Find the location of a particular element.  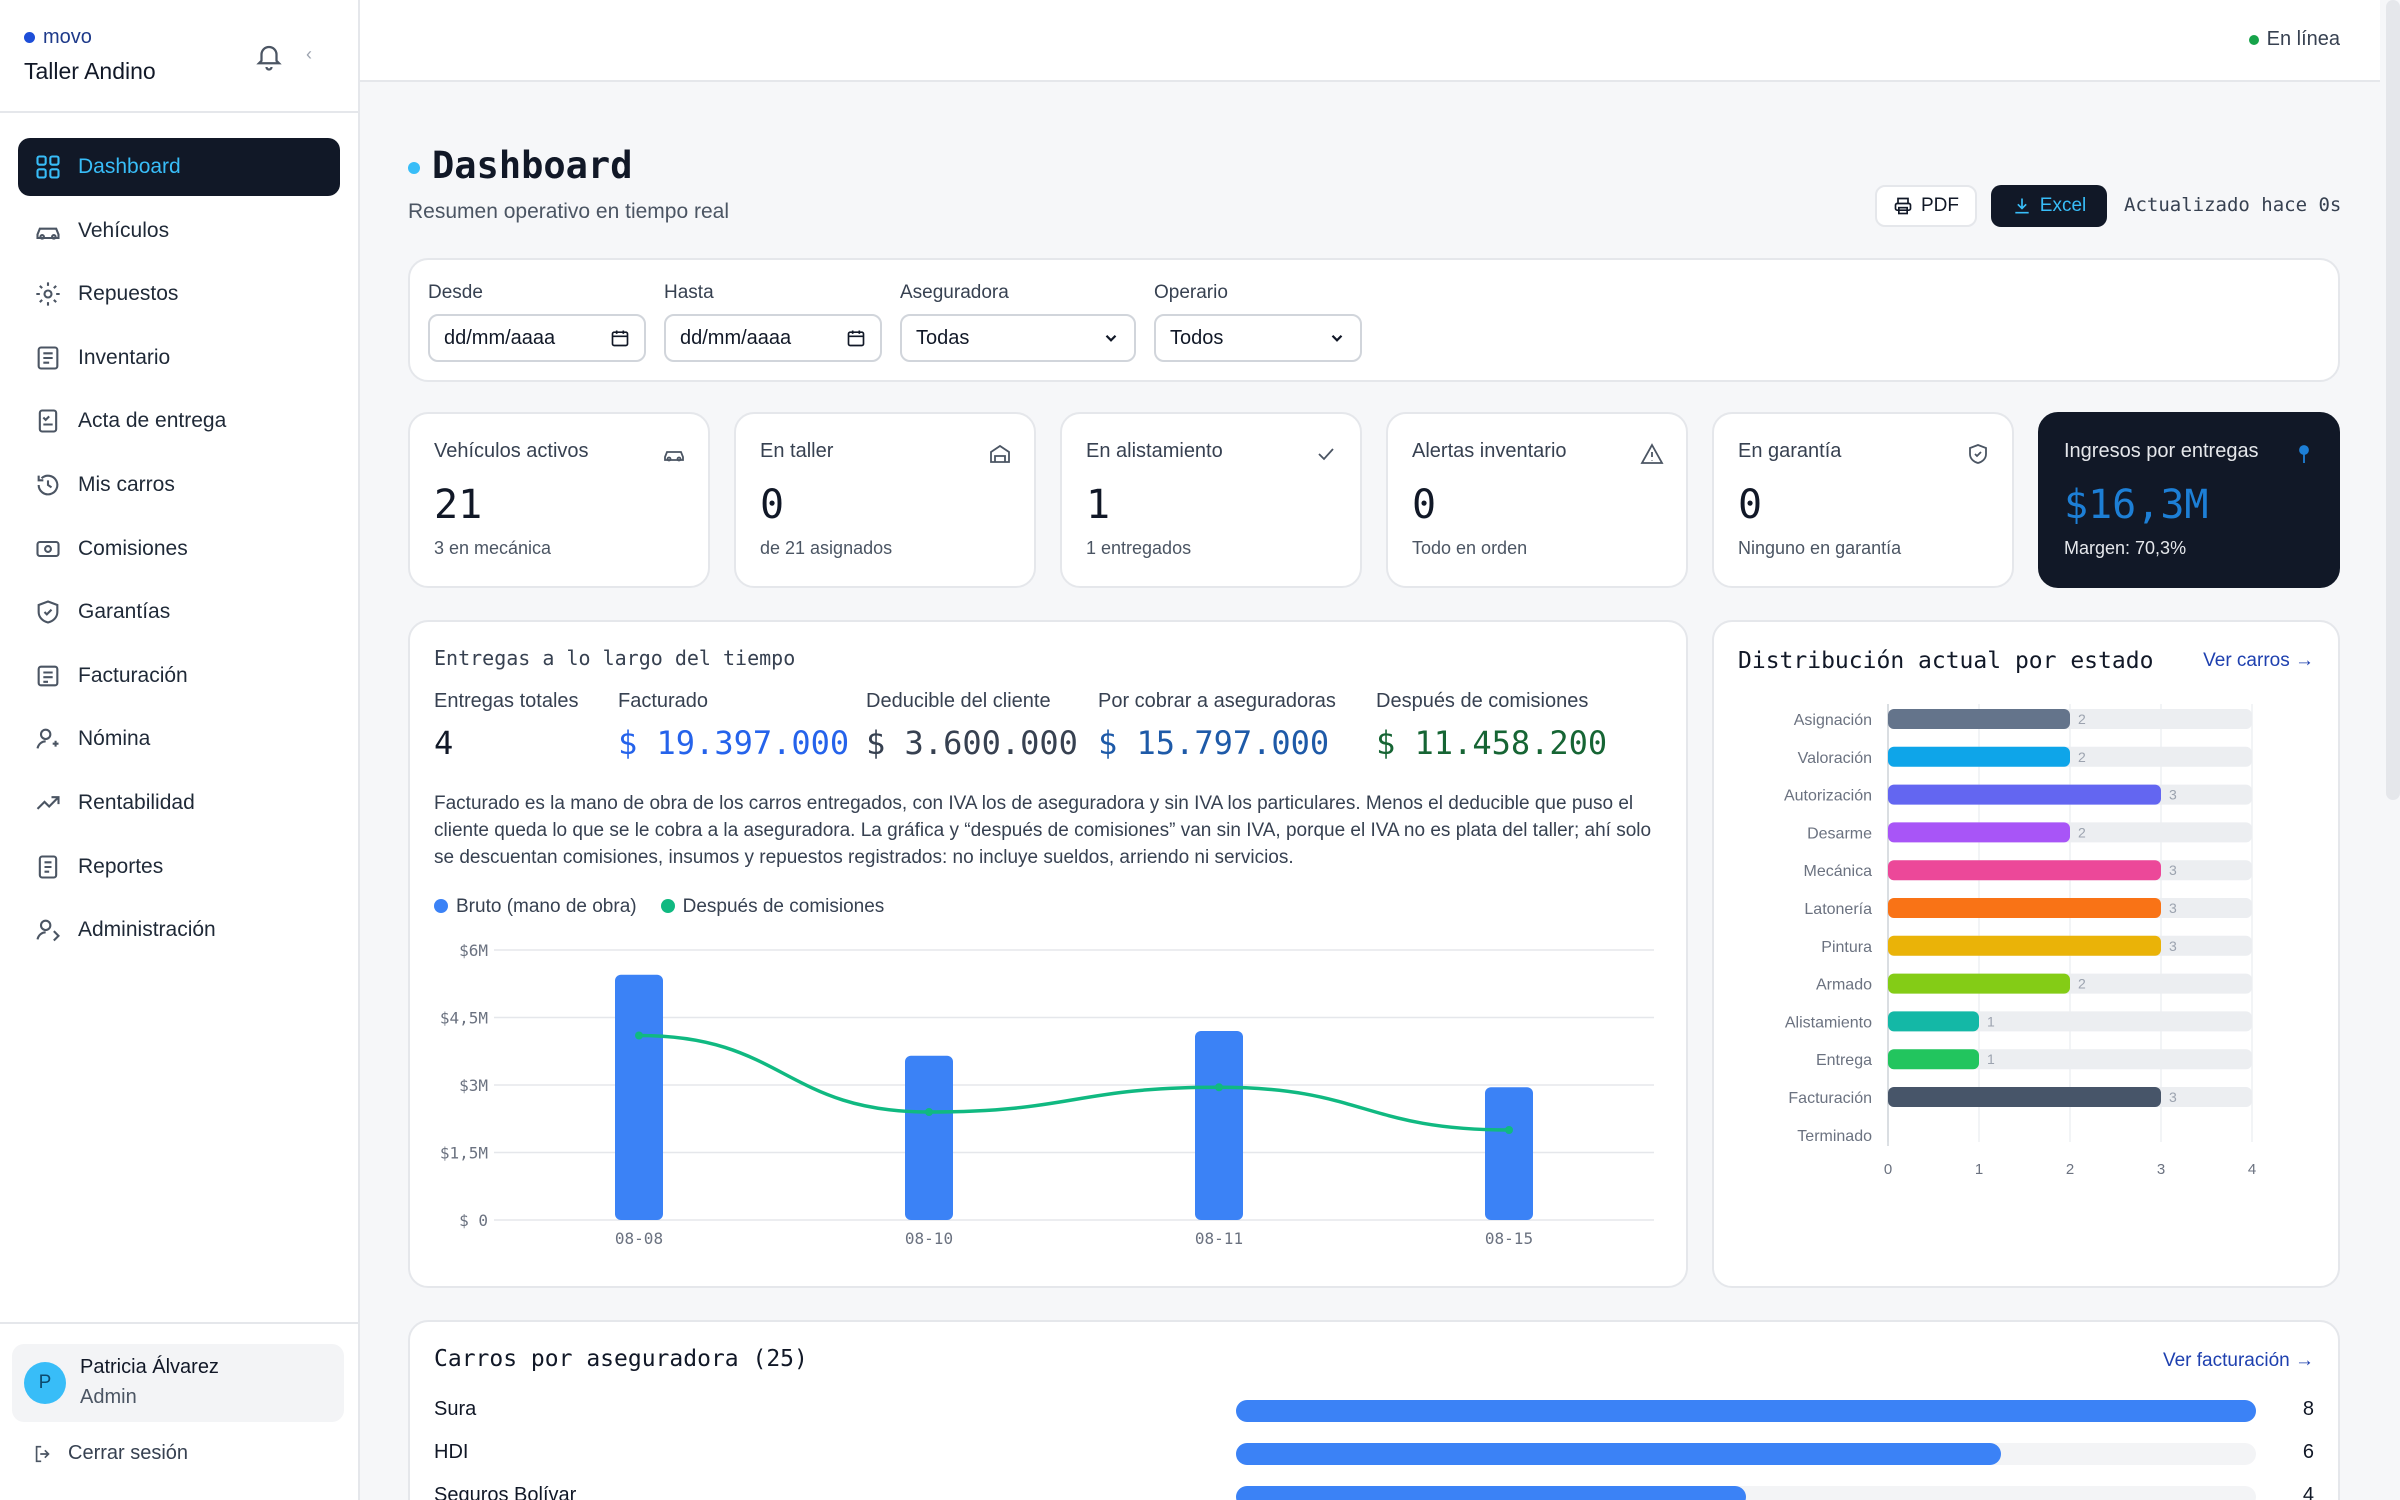

user-role: Admin is located at coordinates (108, 1397).